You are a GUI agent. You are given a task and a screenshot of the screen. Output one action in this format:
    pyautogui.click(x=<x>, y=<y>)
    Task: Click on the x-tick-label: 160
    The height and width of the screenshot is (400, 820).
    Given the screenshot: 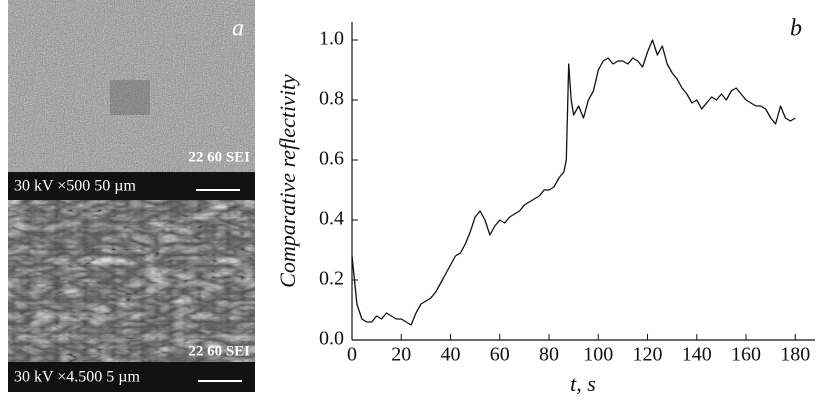 What is the action you would take?
    pyautogui.click(x=746, y=355)
    